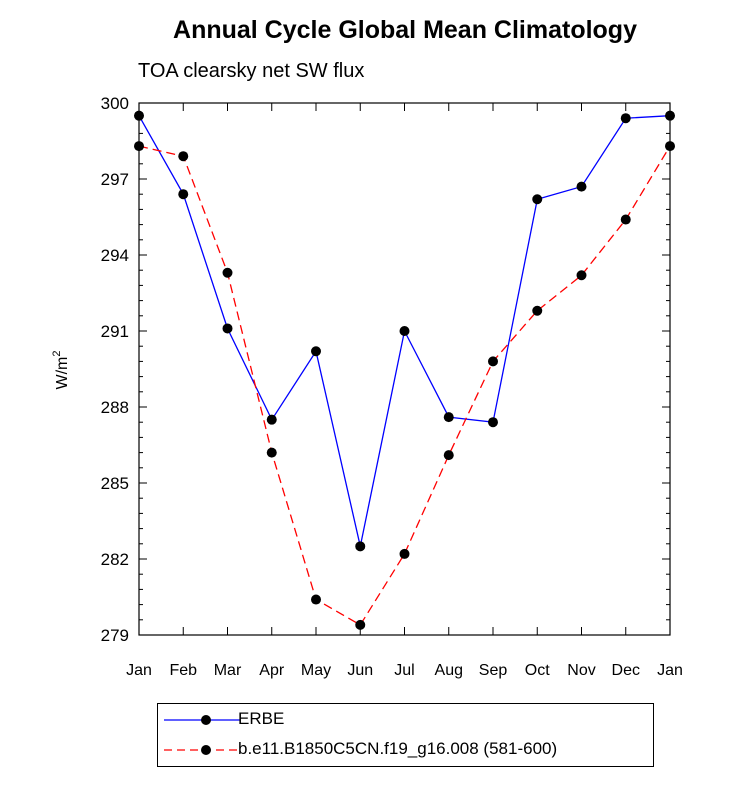 This screenshot has width=733, height=789. Describe the element at coordinates (581, 670) in the screenshot. I see `x-tick-label: Nov` at that location.